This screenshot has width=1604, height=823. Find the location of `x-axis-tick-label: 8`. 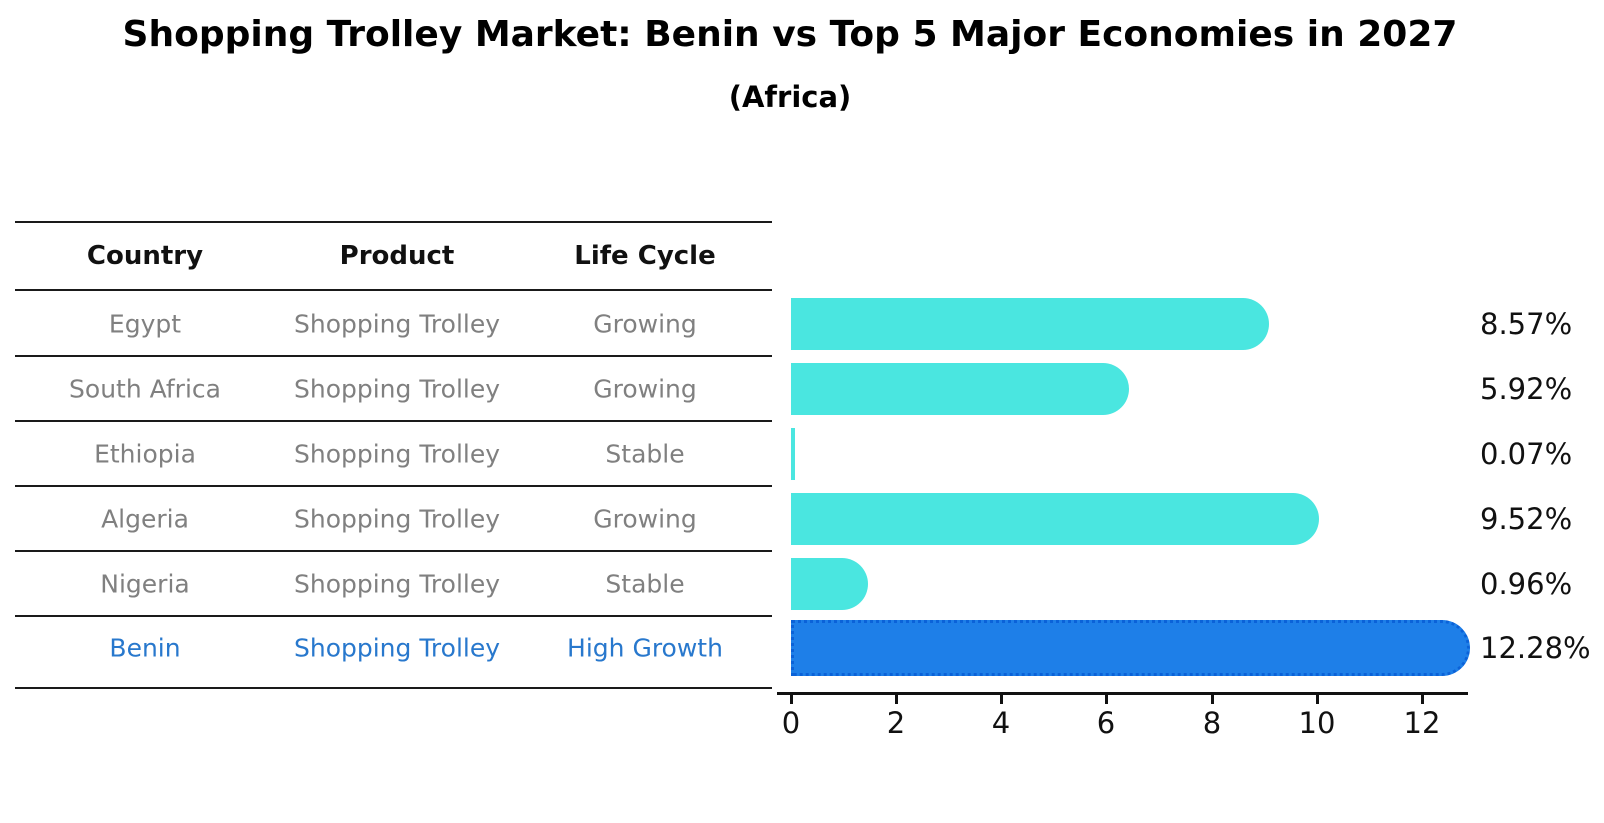

x-axis-tick-label: 8 is located at coordinates (1212, 723).